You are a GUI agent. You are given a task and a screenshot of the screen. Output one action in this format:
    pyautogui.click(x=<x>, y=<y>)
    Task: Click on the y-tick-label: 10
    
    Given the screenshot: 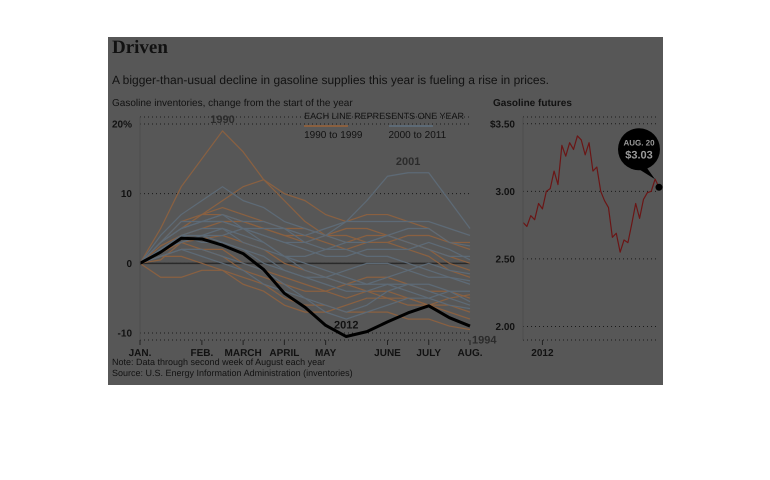 What is the action you would take?
    pyautogui.click(x=126, y=194)
    